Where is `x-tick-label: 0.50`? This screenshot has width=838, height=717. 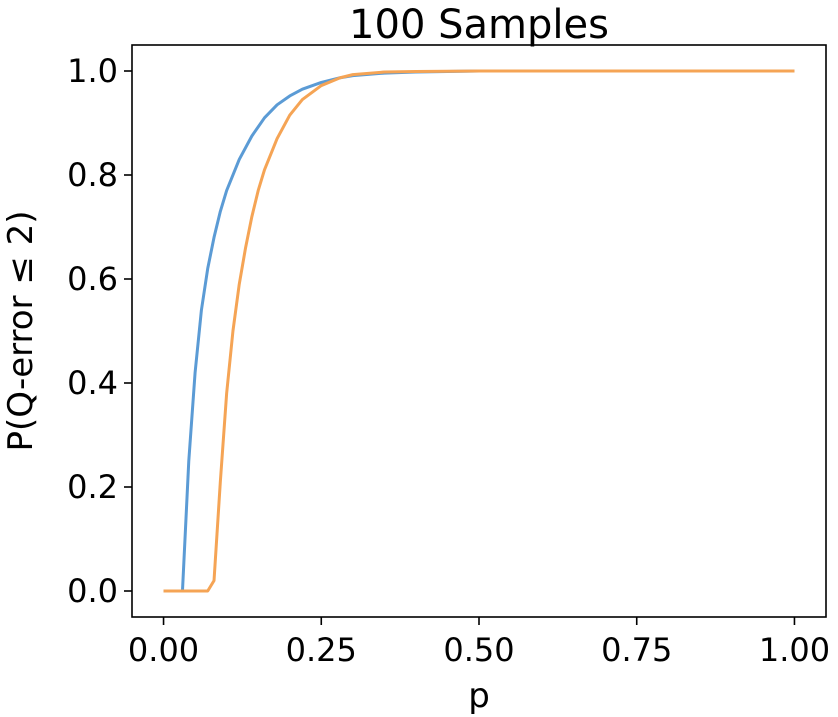
x-tick-label: 0.50 is located at coordinates (478, 650).